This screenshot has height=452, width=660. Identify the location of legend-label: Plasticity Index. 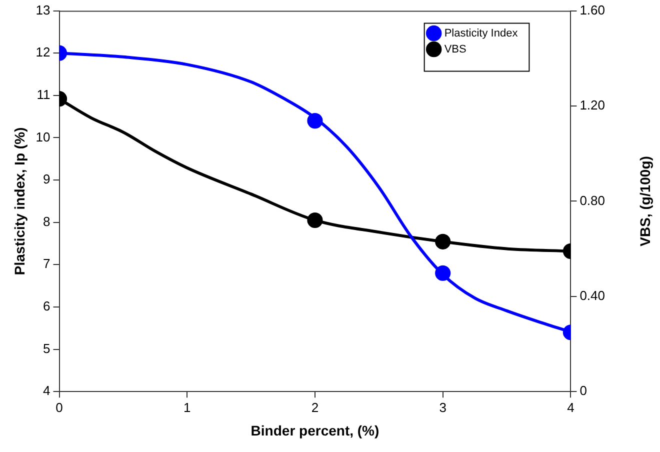
(481, 33).